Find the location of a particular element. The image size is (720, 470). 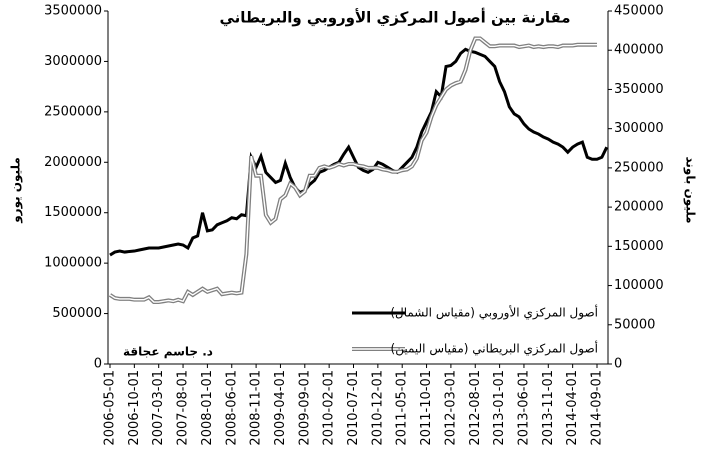

x-tick-label: 2014-09-01 is located at coordinates (597, 408).